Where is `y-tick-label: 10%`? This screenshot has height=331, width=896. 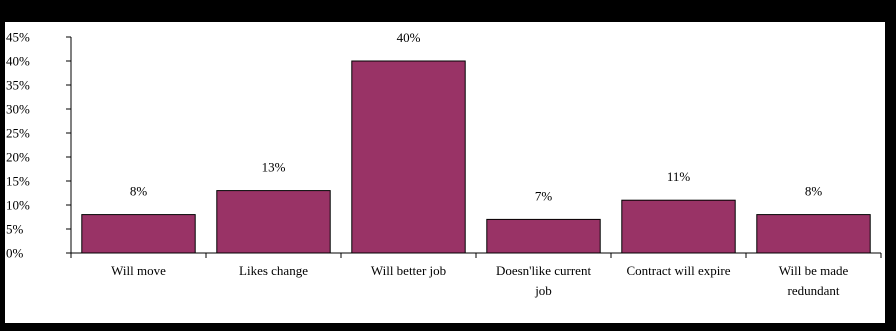
y-tick-label: 10% is located at coordinates (18, 205).